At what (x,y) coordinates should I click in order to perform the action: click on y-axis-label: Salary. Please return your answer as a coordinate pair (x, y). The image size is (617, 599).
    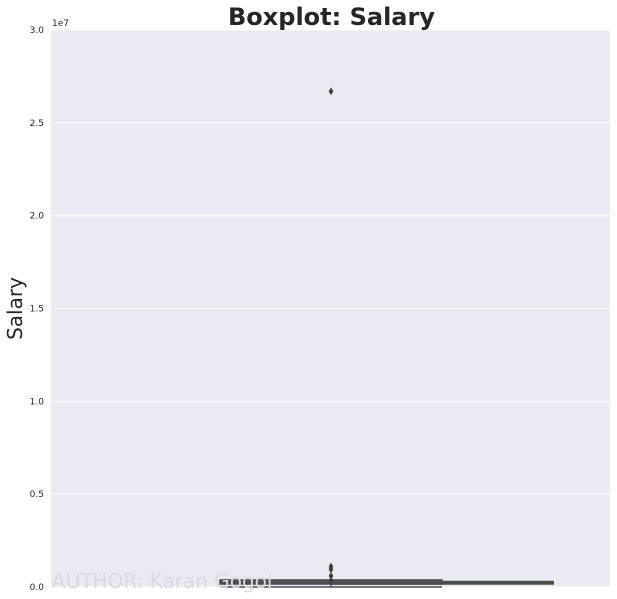
    Looking at the image, I should click on (15, 308).